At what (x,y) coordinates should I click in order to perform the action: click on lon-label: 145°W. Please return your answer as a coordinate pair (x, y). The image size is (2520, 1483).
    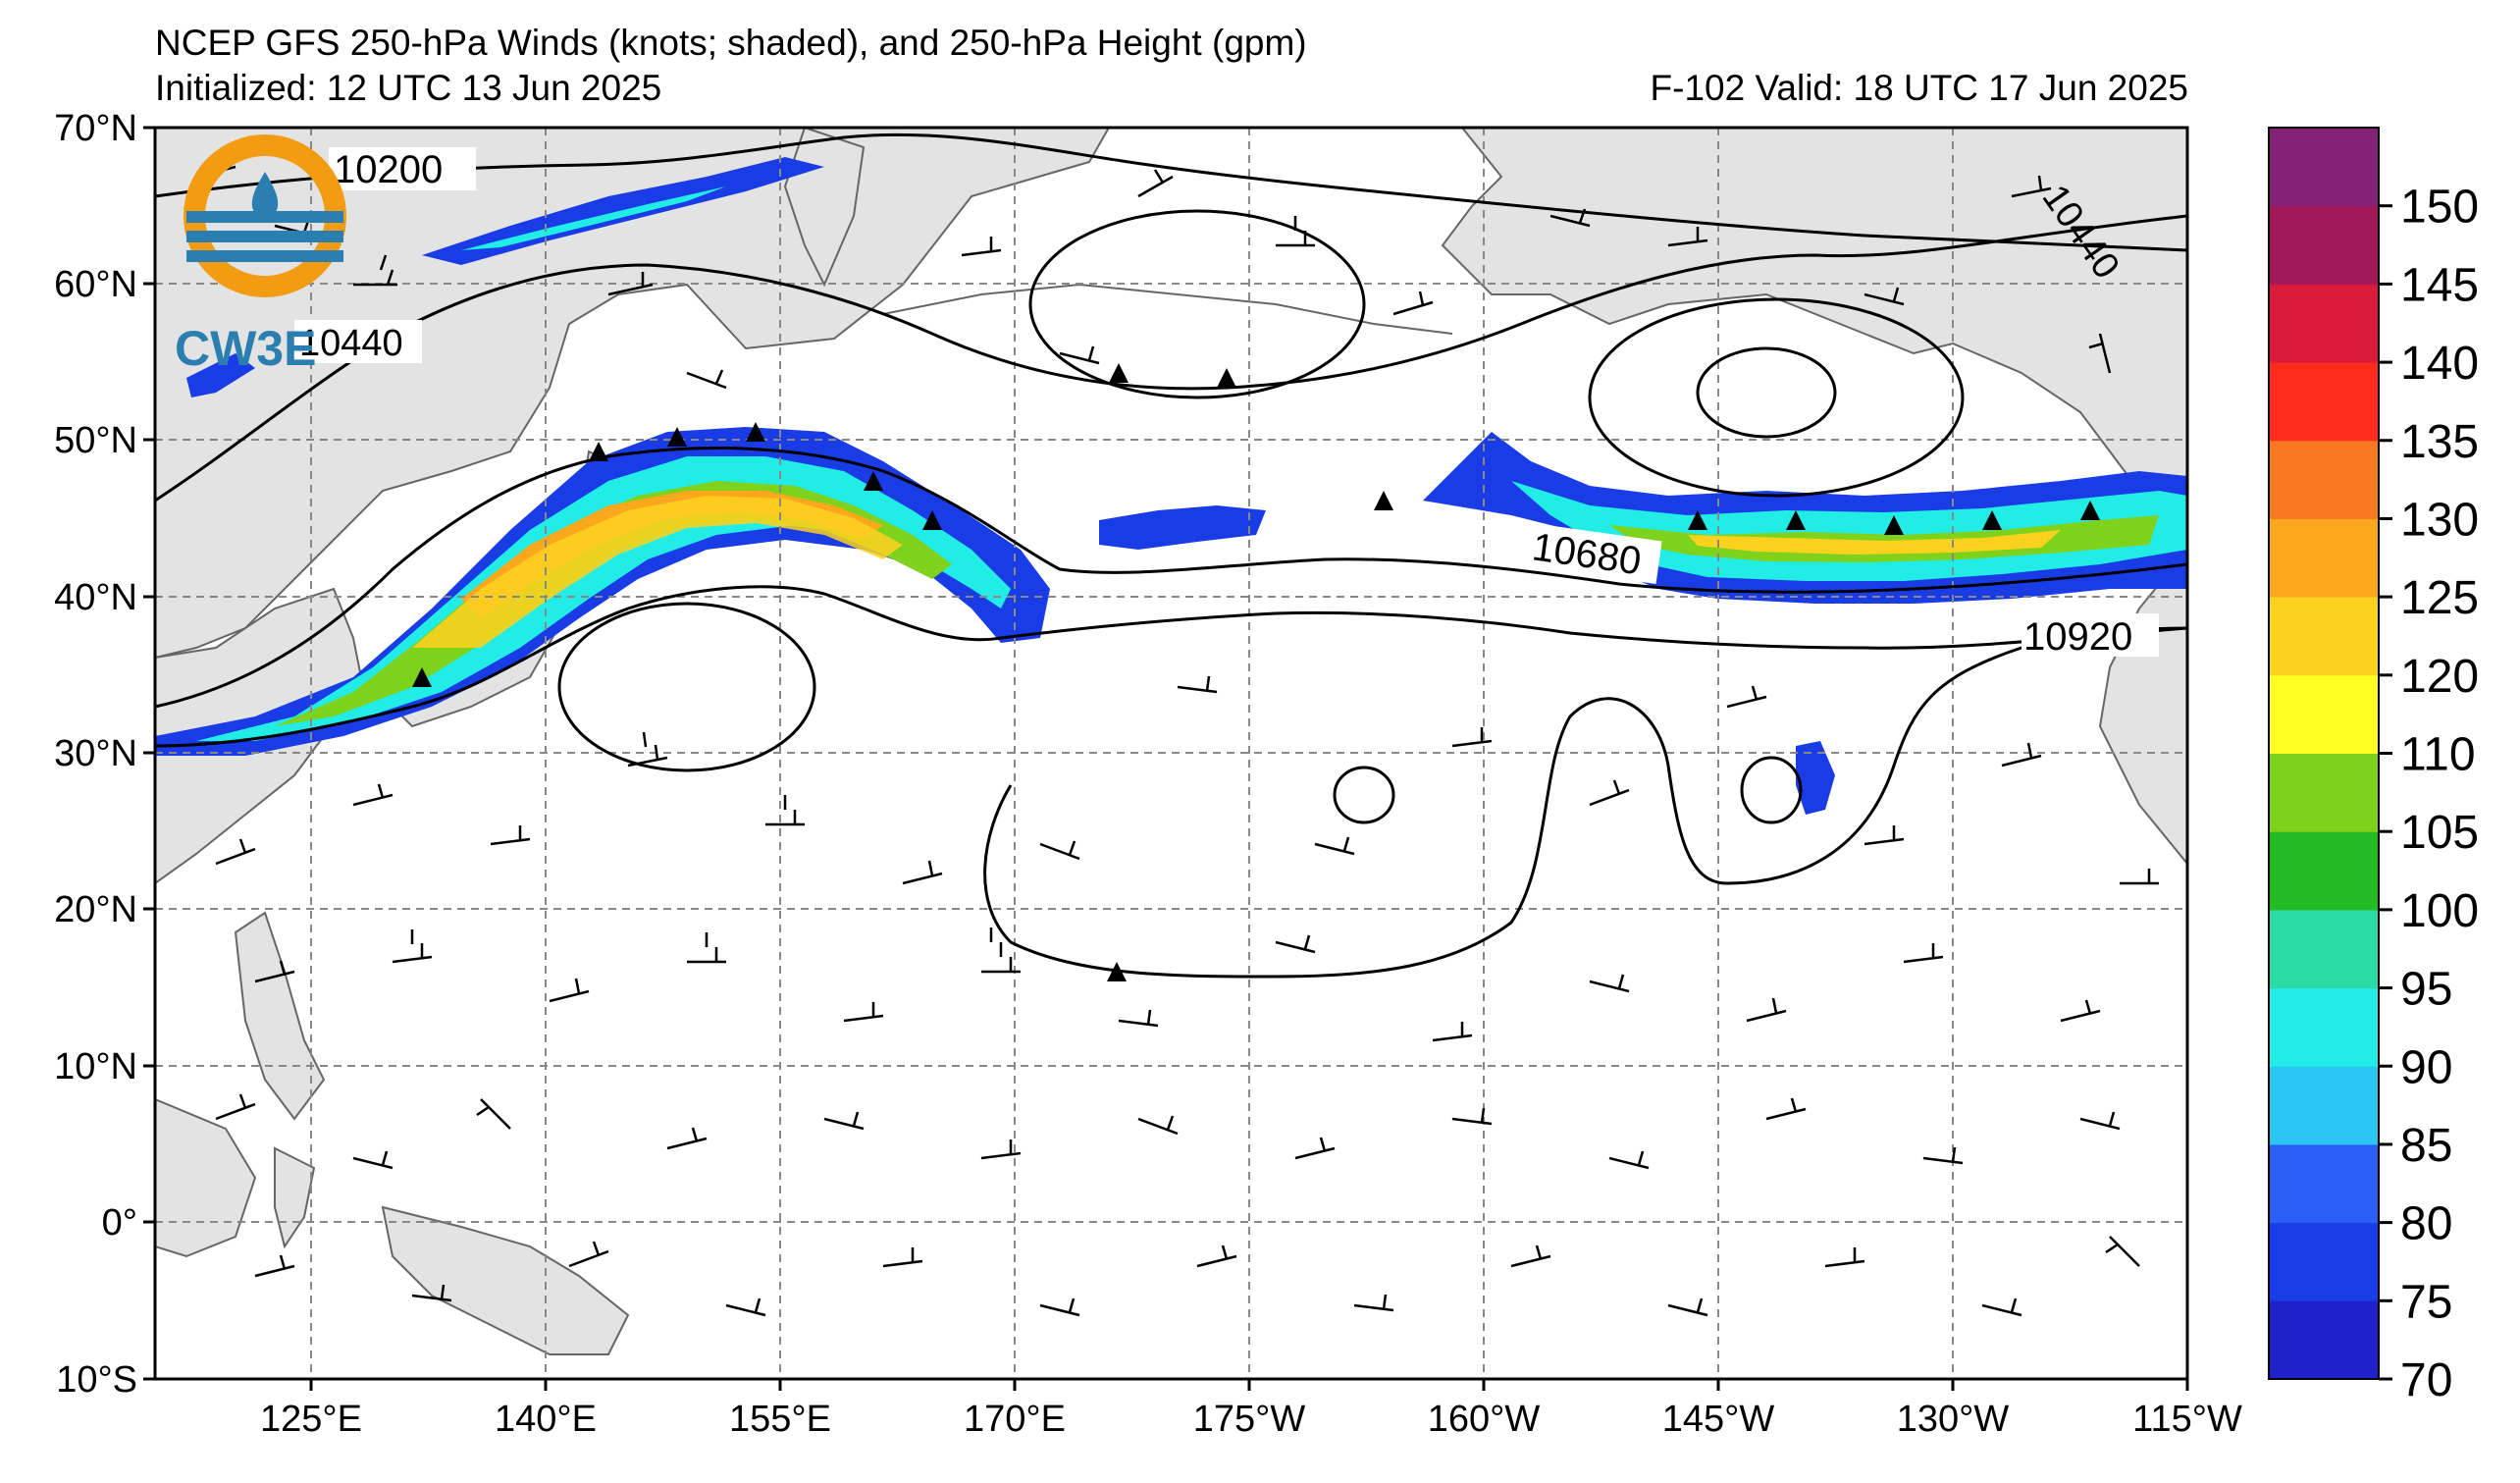
    Looking at the image, I should click on (1718, 1420).